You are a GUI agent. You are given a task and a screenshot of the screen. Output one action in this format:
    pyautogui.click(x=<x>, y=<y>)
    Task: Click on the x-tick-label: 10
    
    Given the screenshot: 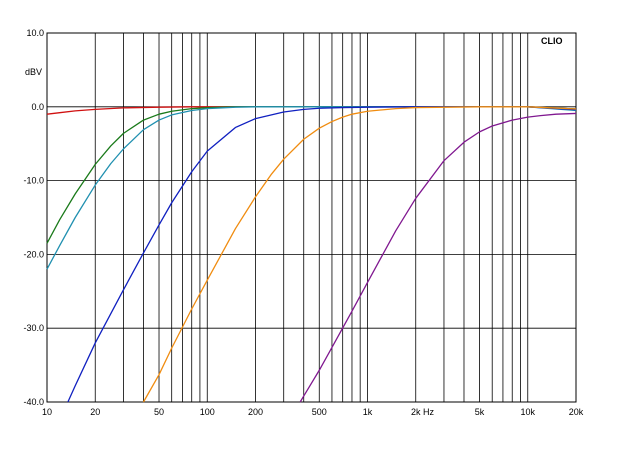 What is the action you would take?
    pyautogui.click(x=47, y=412)
    